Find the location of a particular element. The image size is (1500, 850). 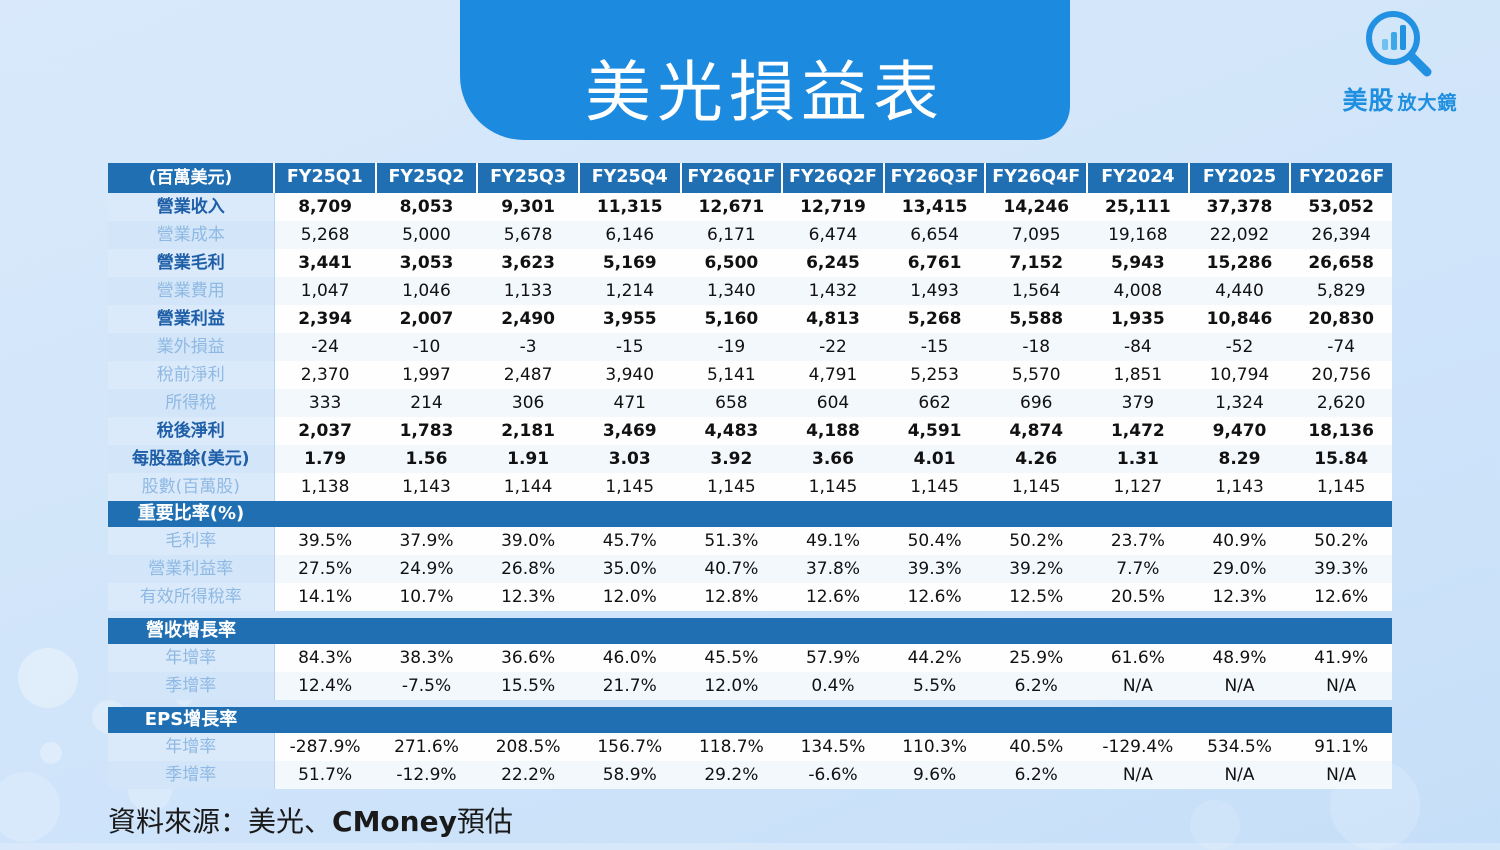

table-cell: 84.3% is located at coordinates (325, 658).